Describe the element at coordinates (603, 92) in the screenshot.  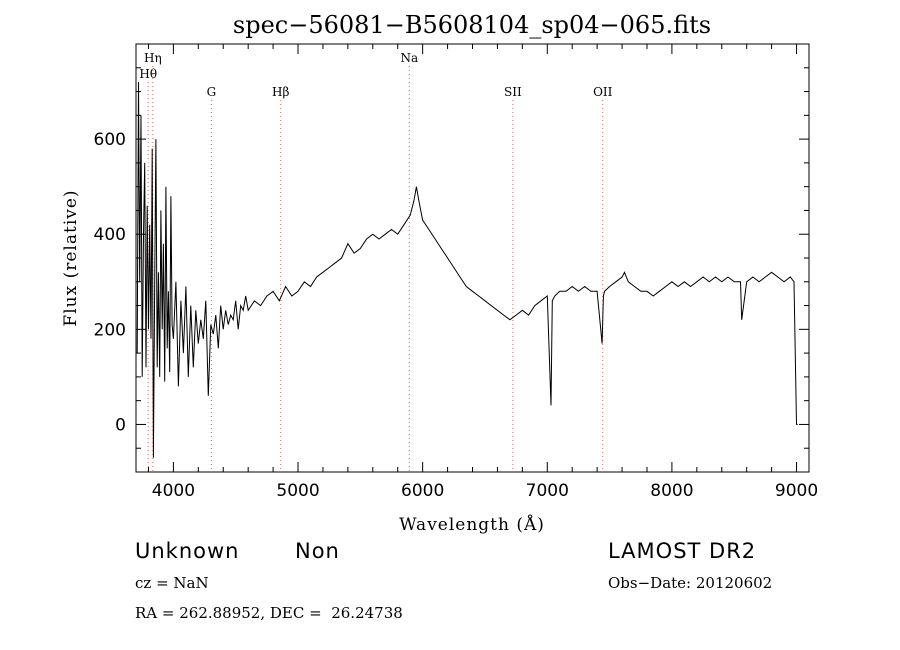
I see `line-label-6: OII` at that location.